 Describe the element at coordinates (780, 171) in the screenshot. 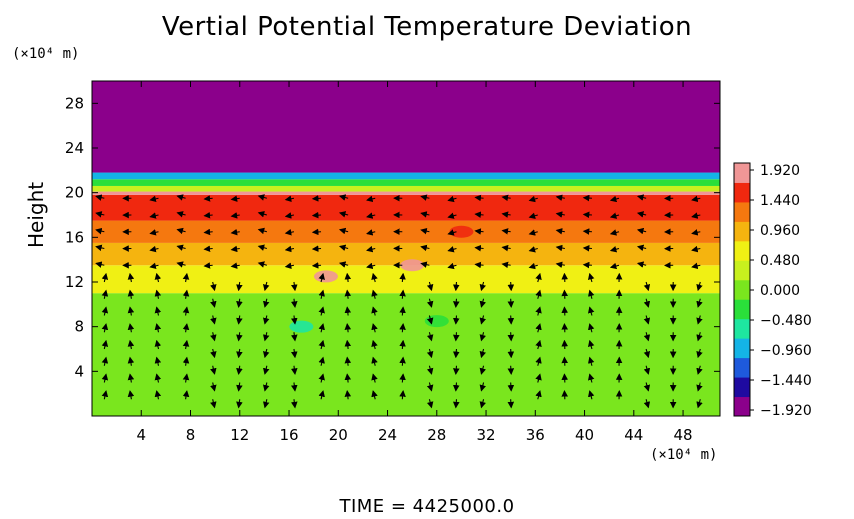

I see `colorbar-label: 1.920` at that location.